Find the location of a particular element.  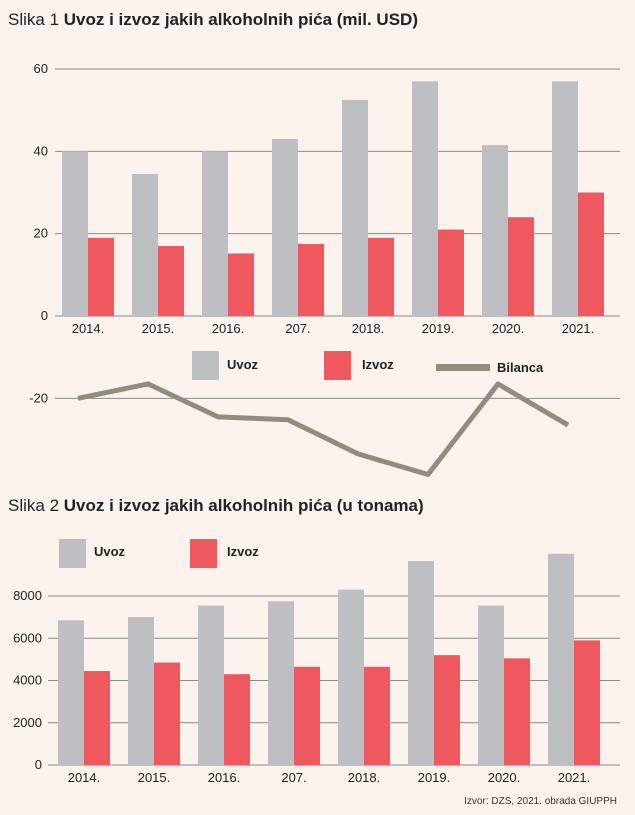

chart2-xtick-label: 2020. is located at coordinates (504, 777).